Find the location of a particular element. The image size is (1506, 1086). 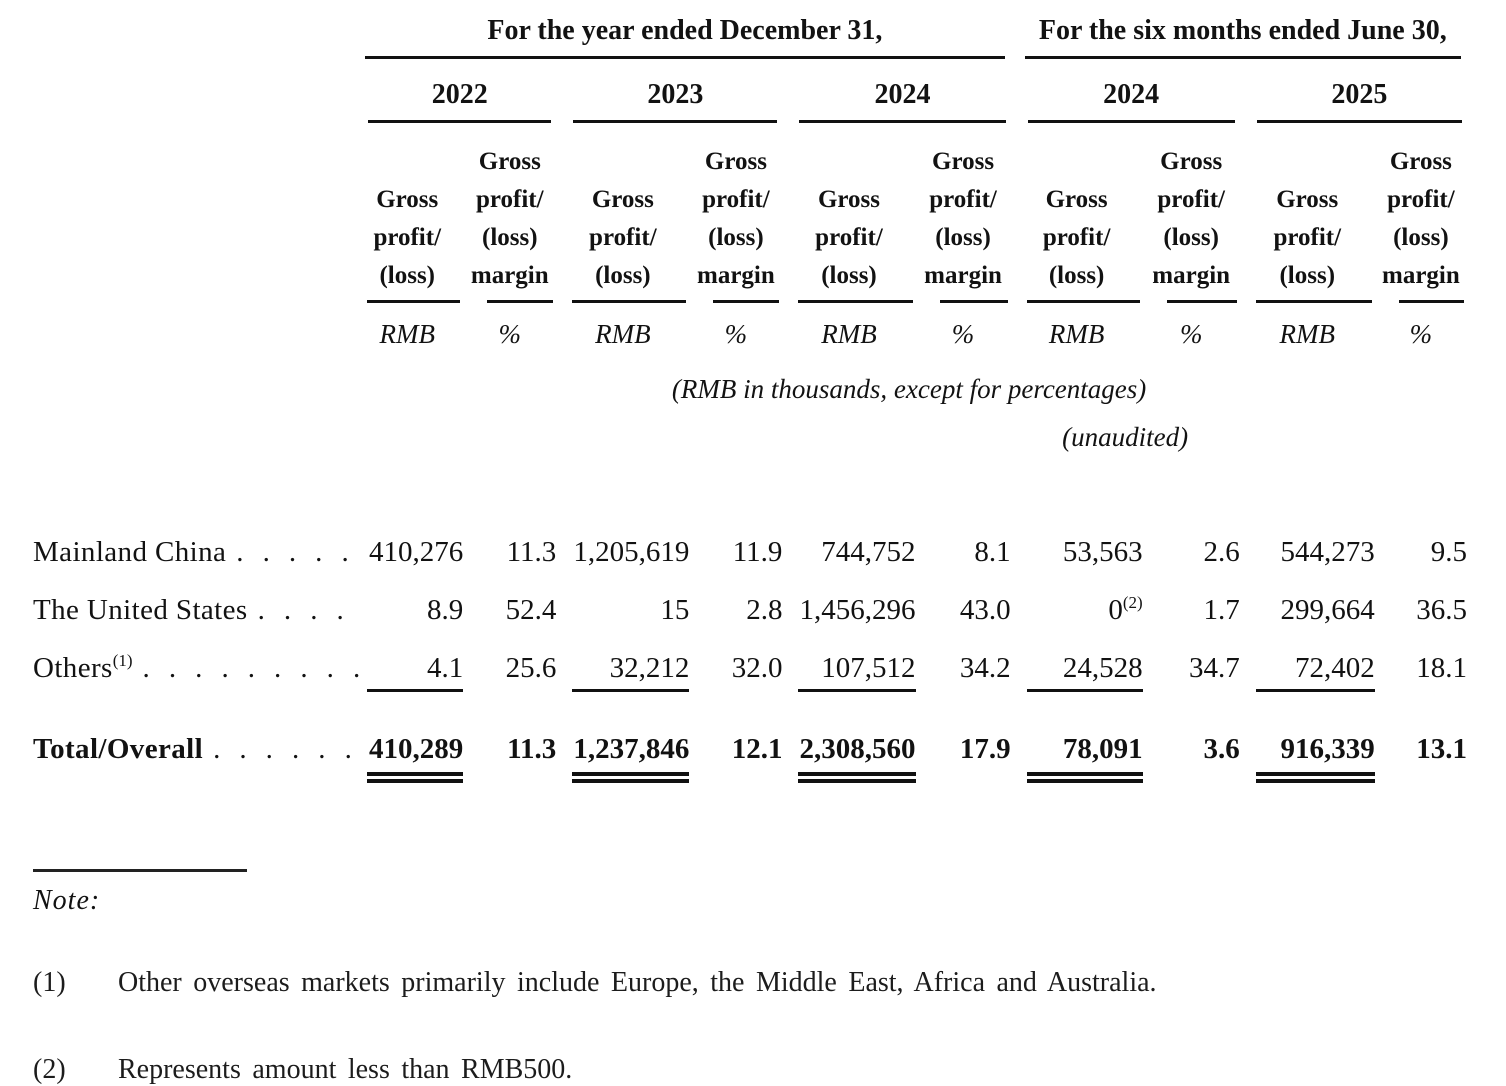

note-number: (2) is located at coordinates (49, 1069).